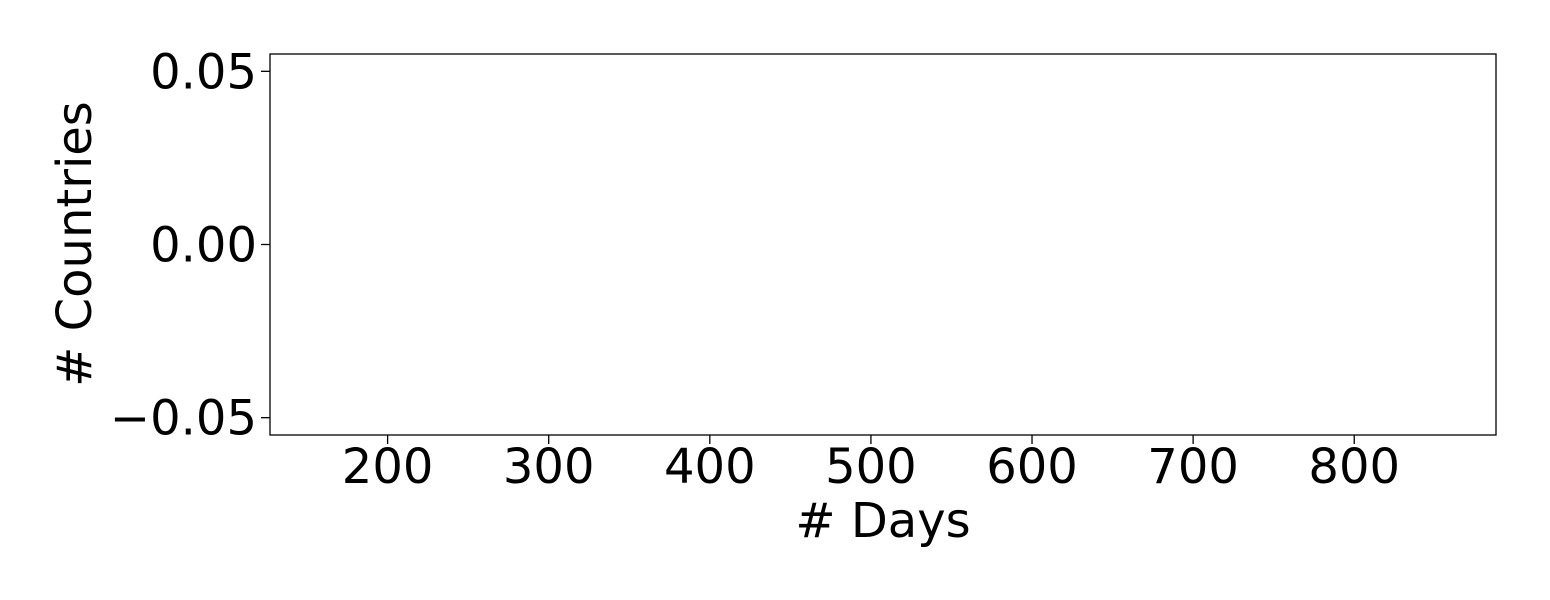 This screenshot has height=600, width=1550. Describe the element at coordinates (388, 467) in the screenshot. I see `x-tick-label: 200` at that location.